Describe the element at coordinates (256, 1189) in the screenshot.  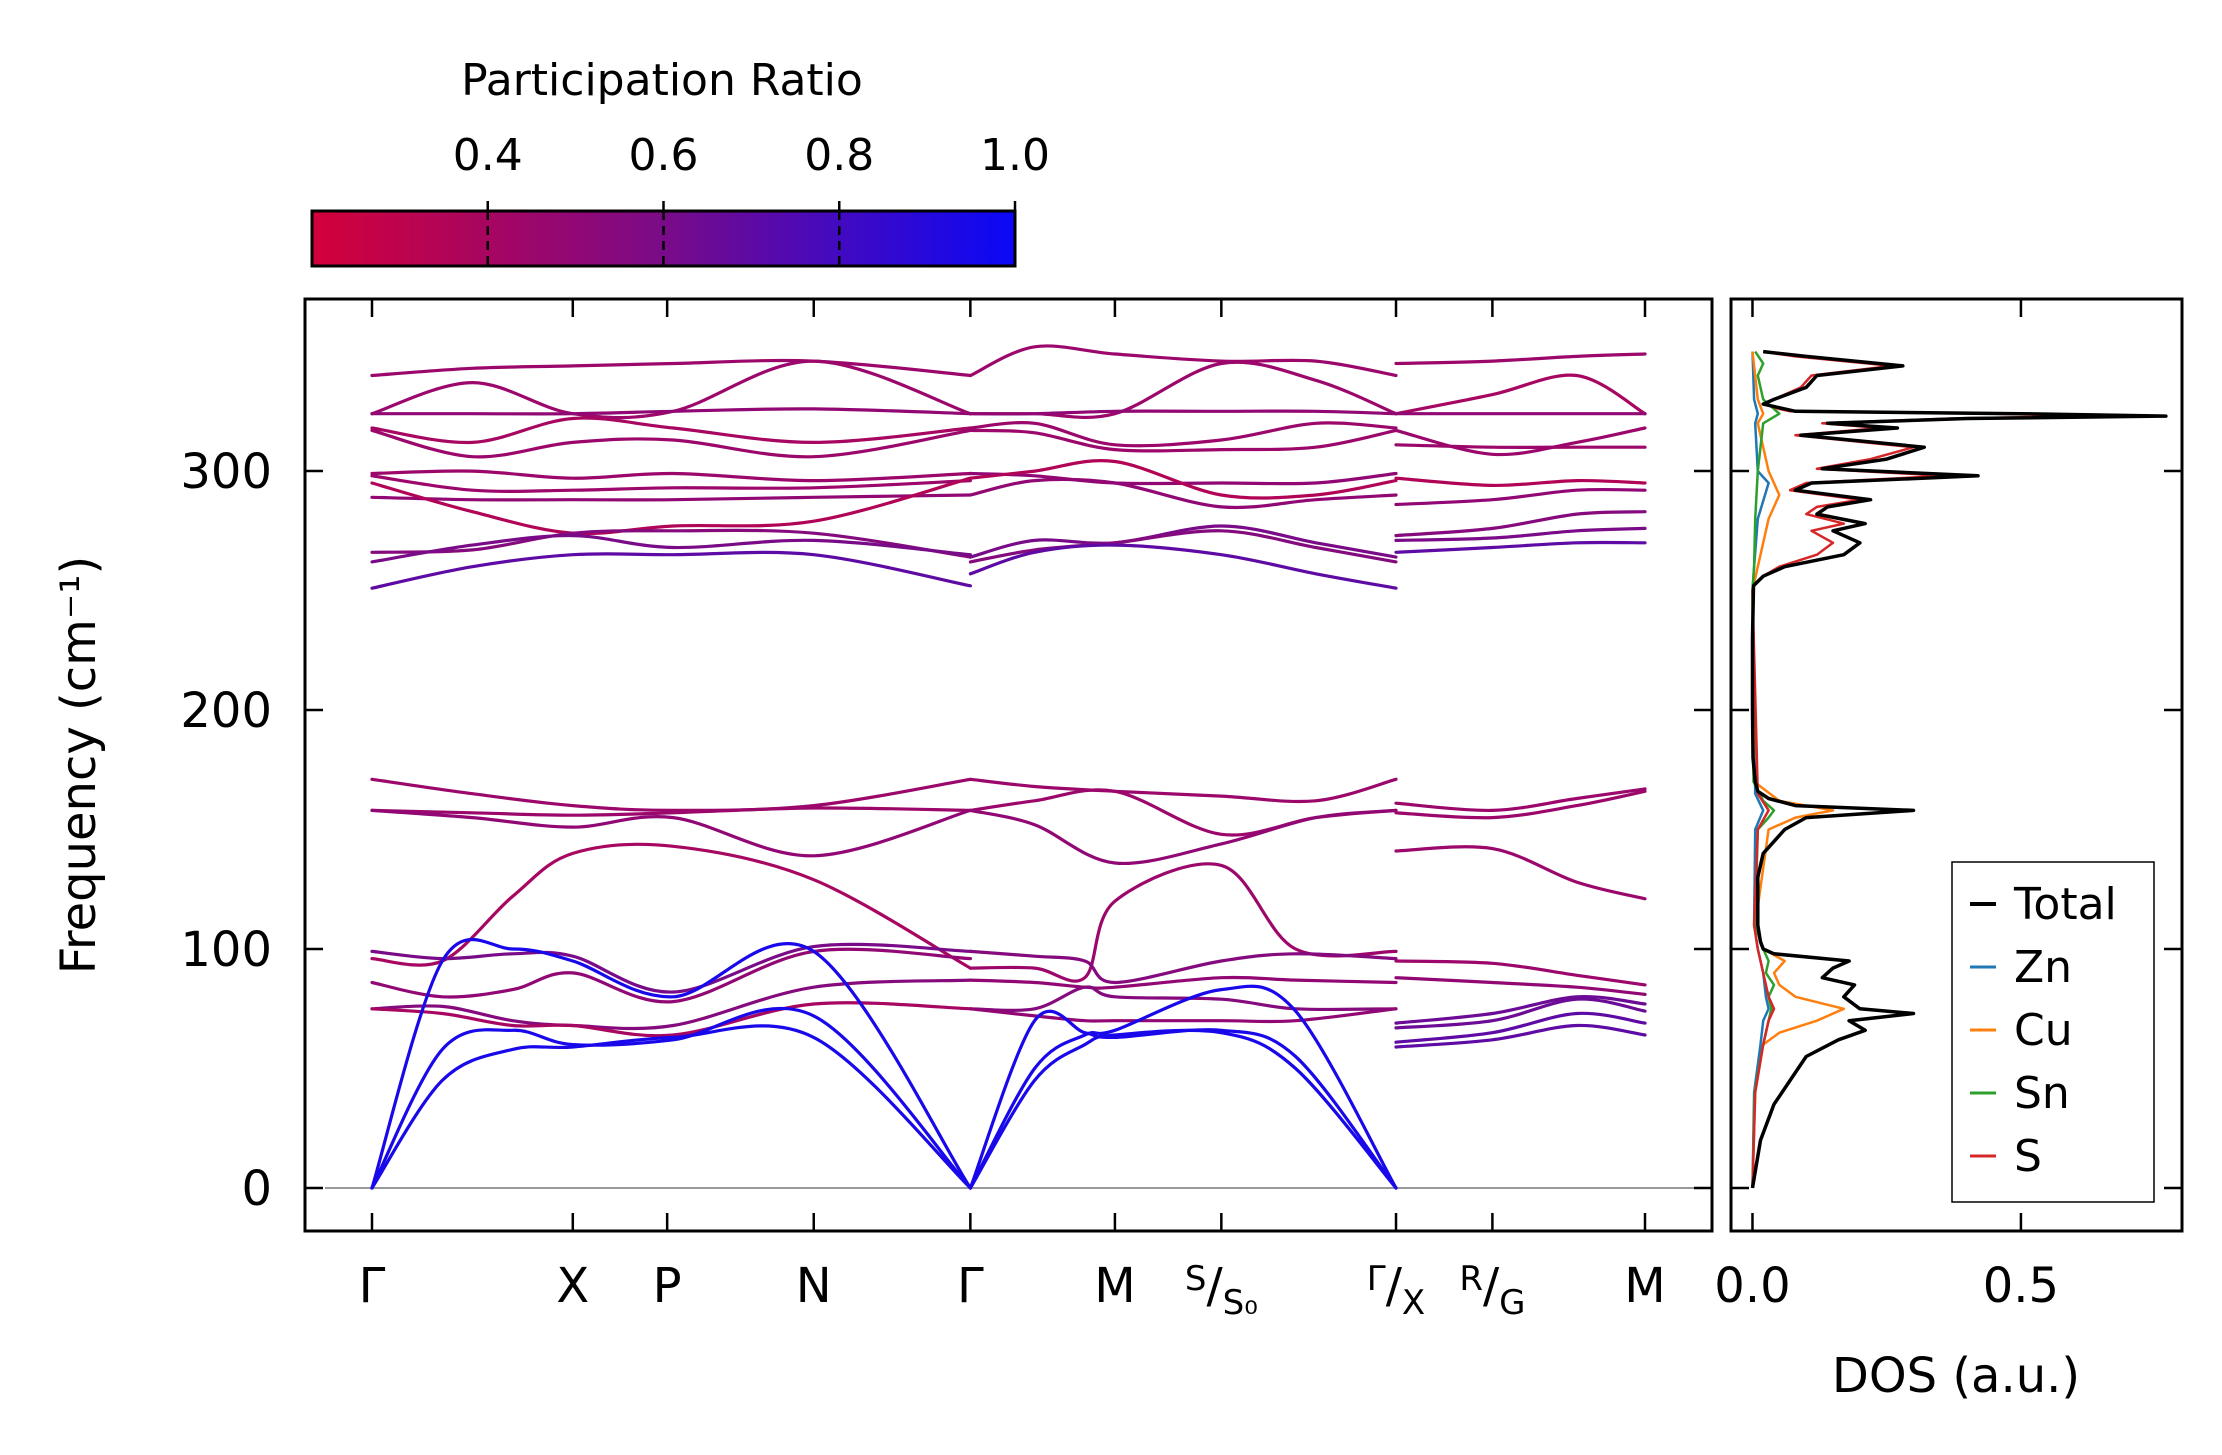
I see `y-tick-label: 0` at that location.